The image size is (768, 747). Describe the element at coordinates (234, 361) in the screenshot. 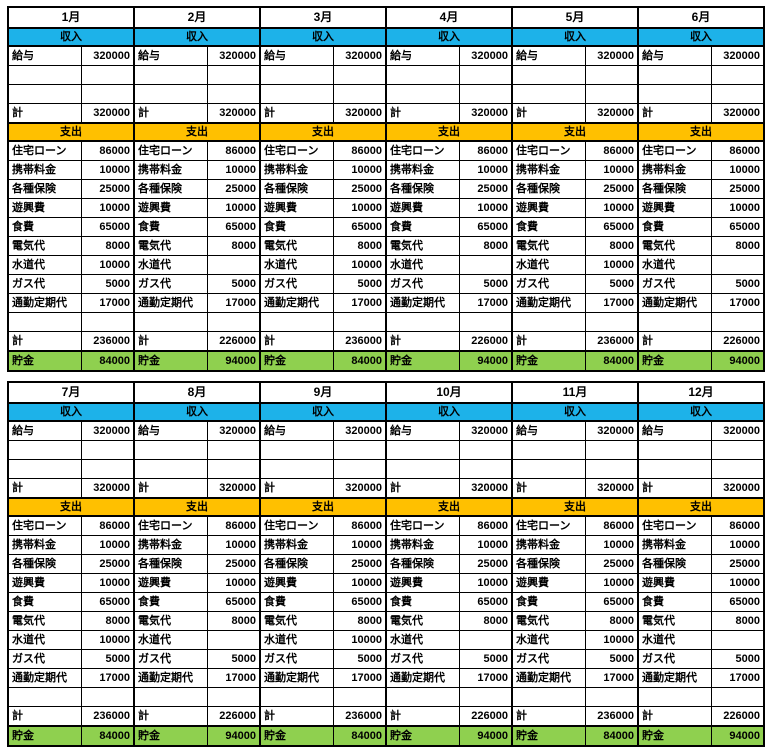

I see `savings-value-cell: 94000` at that location.